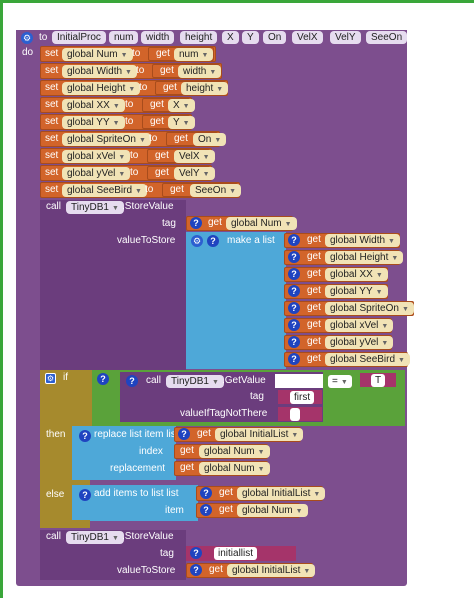 The image size is (474, 598). I want to click on add-items-label: add items to list list, so click(136, 493).